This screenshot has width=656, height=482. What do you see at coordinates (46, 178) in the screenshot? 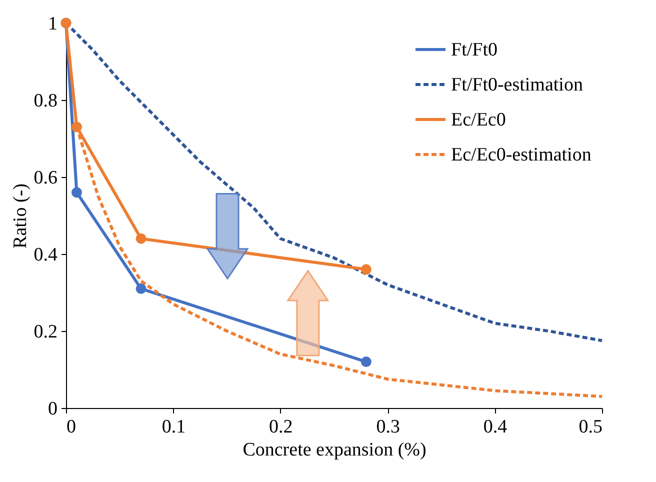
I see `y-tick-label: 0.6` at bounding box center [46, 178].